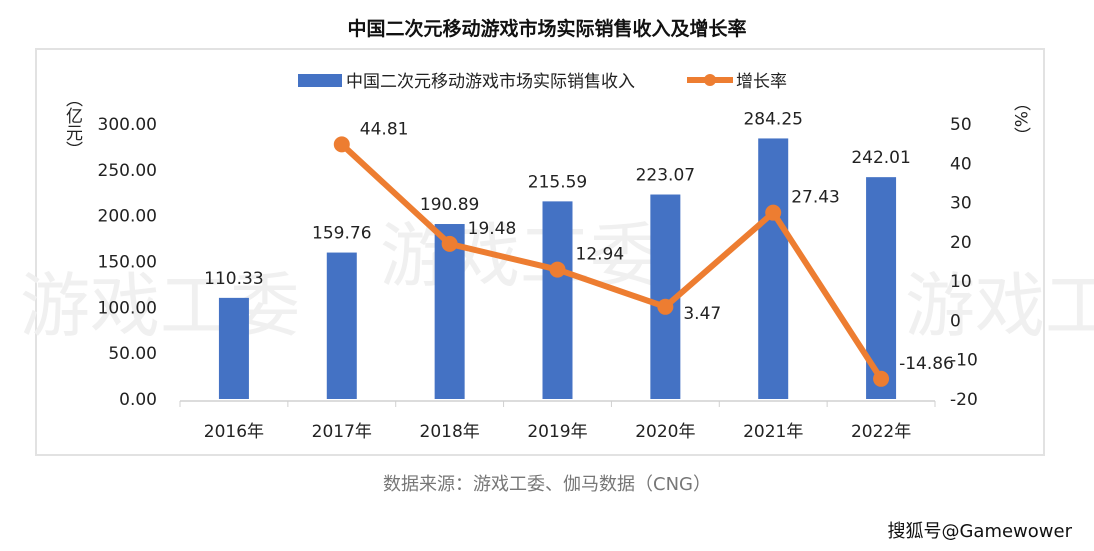  Describe the element at coordinates (926, 364) in the screenshot. I see `line-data-label: -14.86` at that location.